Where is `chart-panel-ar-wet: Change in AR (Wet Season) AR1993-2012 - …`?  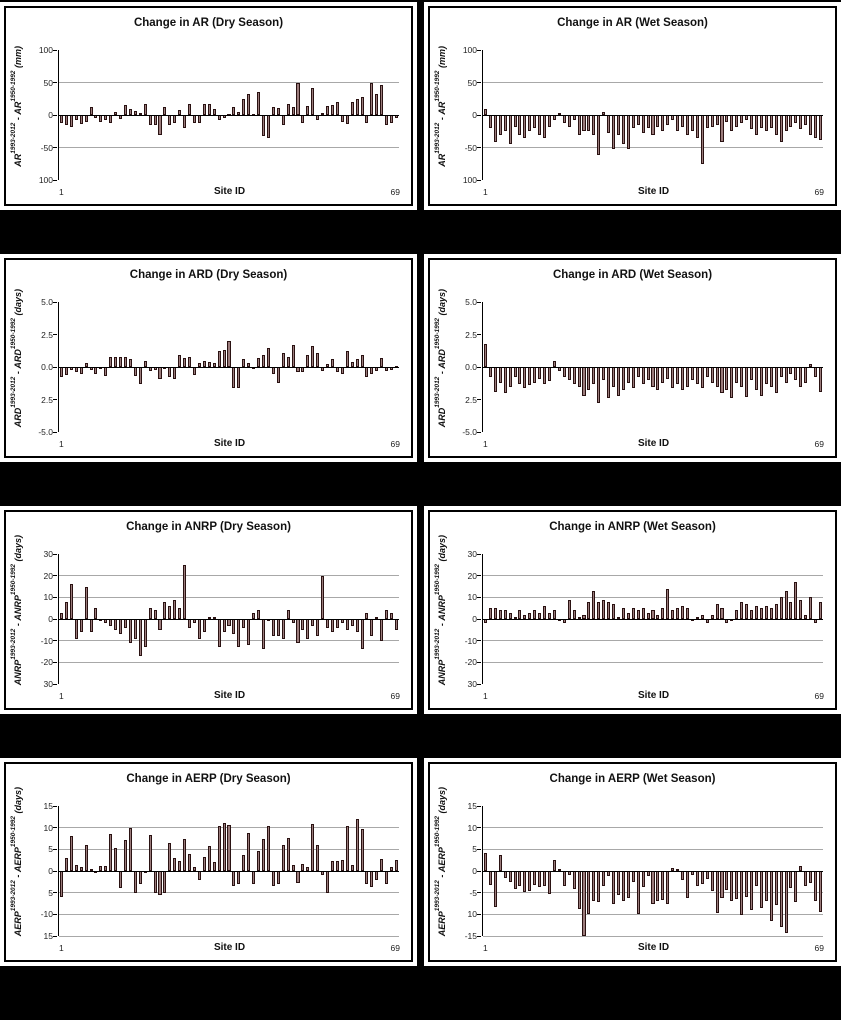
chart-panel-ar-wet: Change in AR (Wet Season) AR1993-2012 - … is located at coordinates (632, 106).